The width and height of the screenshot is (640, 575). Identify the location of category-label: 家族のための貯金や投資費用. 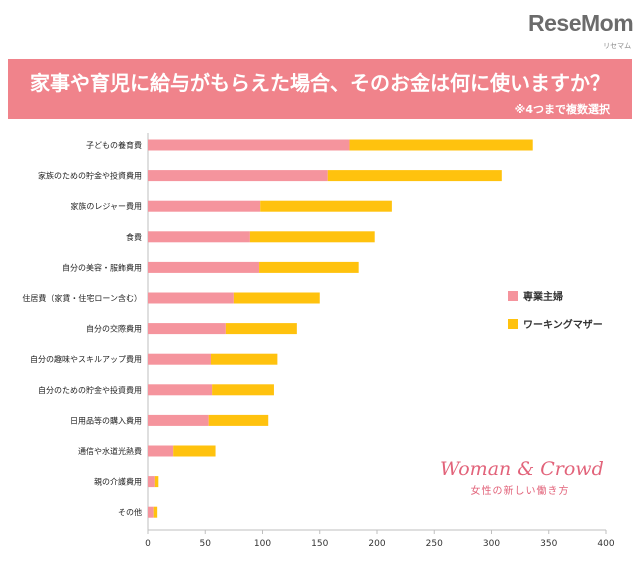
(90, 176).